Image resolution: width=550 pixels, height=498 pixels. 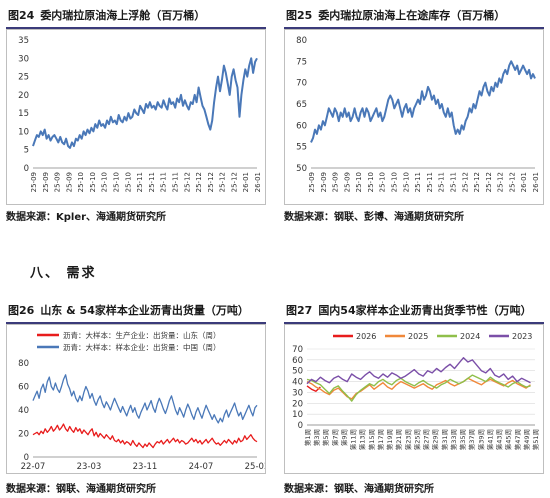 I want to click on figure-caption: 山东 & 54家样本企业沥青出货量（万吨）, so click(x=144, y=310).